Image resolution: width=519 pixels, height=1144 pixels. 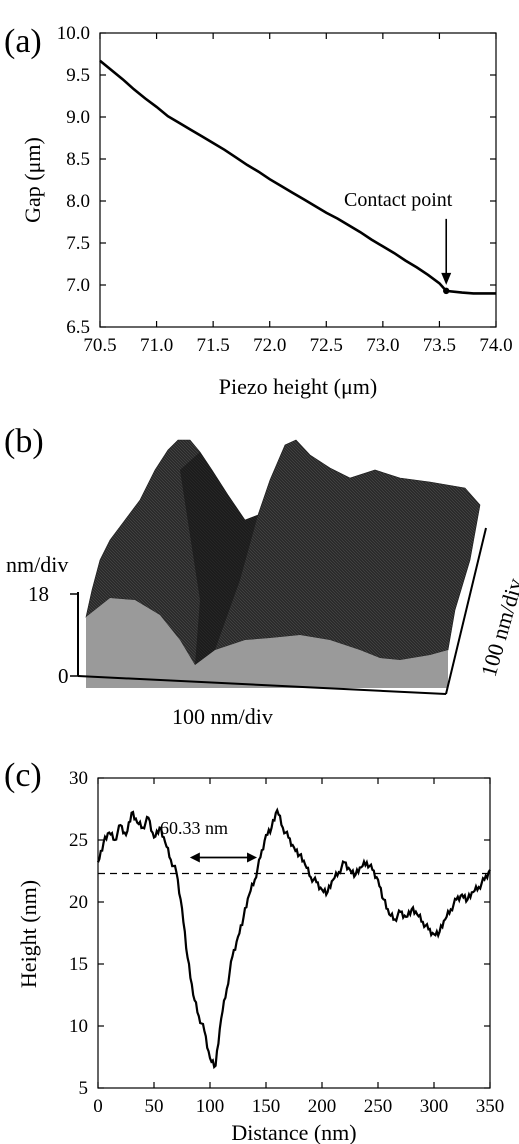 What do you see at coordinates (73, 33) in the screenshot?
I see `y-tick-label: 10.0` at bounding box center [73, 33].